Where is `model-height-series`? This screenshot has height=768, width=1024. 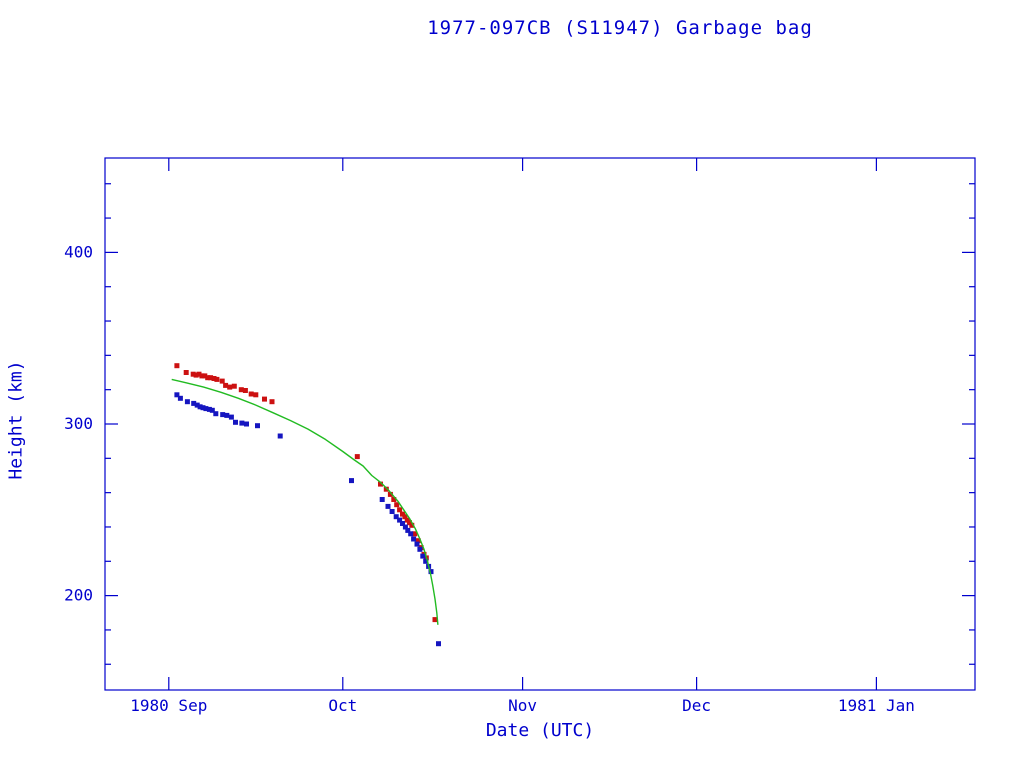 model-height-series is located at coordinates (305, 501).